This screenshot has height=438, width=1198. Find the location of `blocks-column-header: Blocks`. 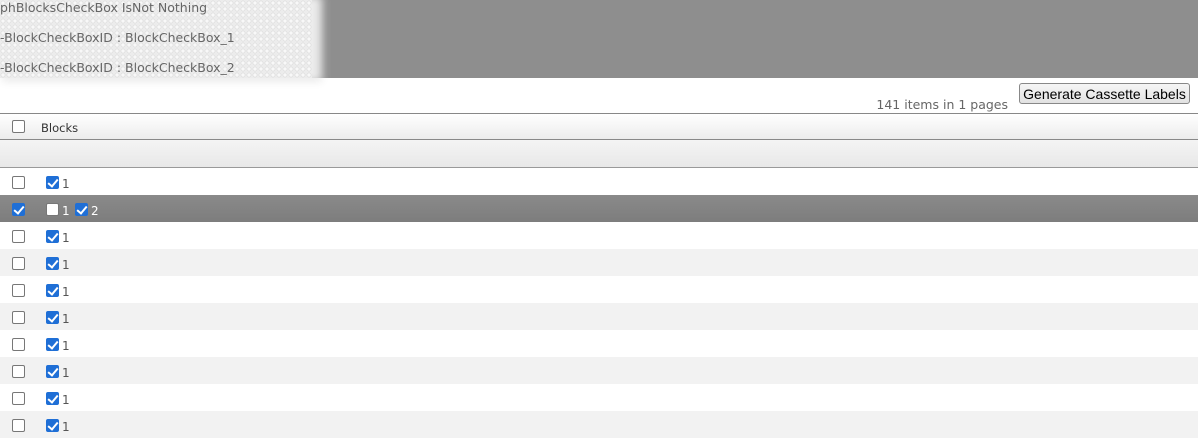

blocks-column-header: Blocks is located at coordinates (60, 128).